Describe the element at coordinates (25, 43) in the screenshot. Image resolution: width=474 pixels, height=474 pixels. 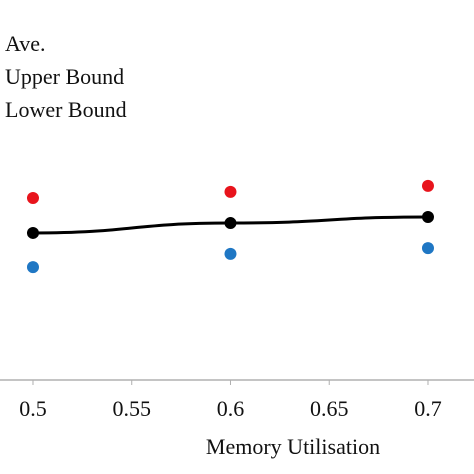
I see `legend-label: Ave.` at that location.